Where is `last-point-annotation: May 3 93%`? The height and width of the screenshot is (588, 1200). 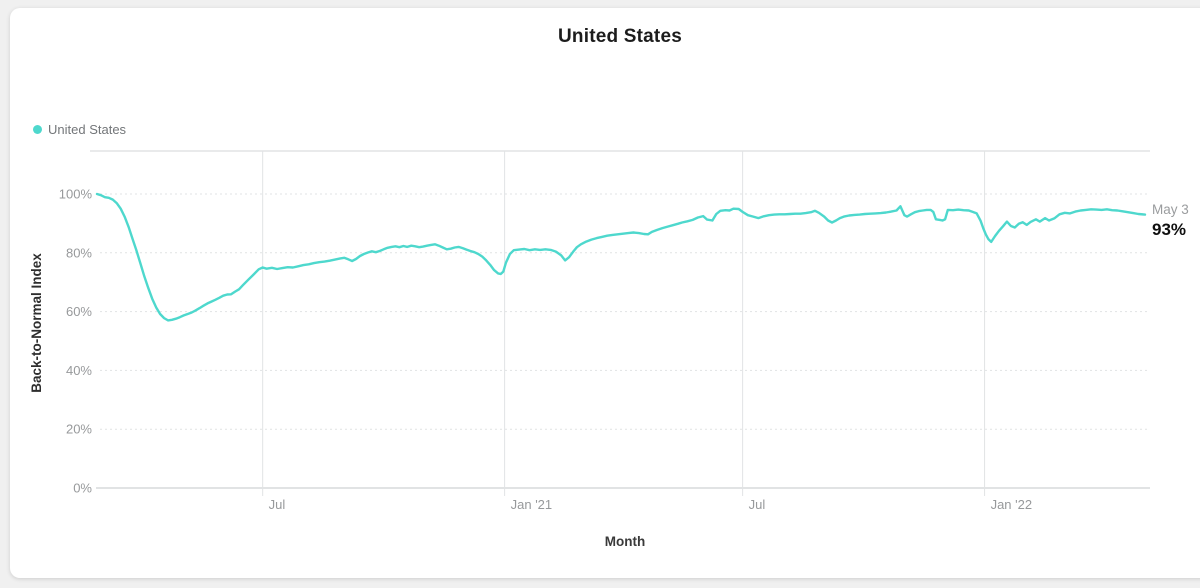
last-point-annotation: May 3 93% is located at coordinates (1170, 221).